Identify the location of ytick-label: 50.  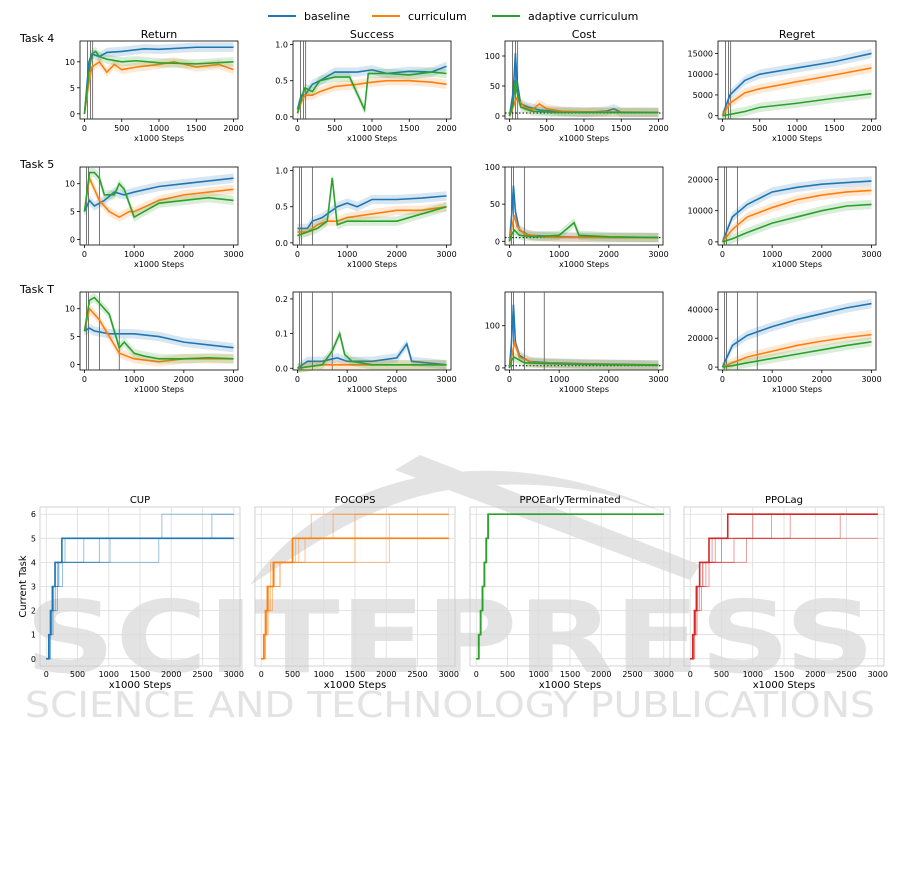
(495, 204).